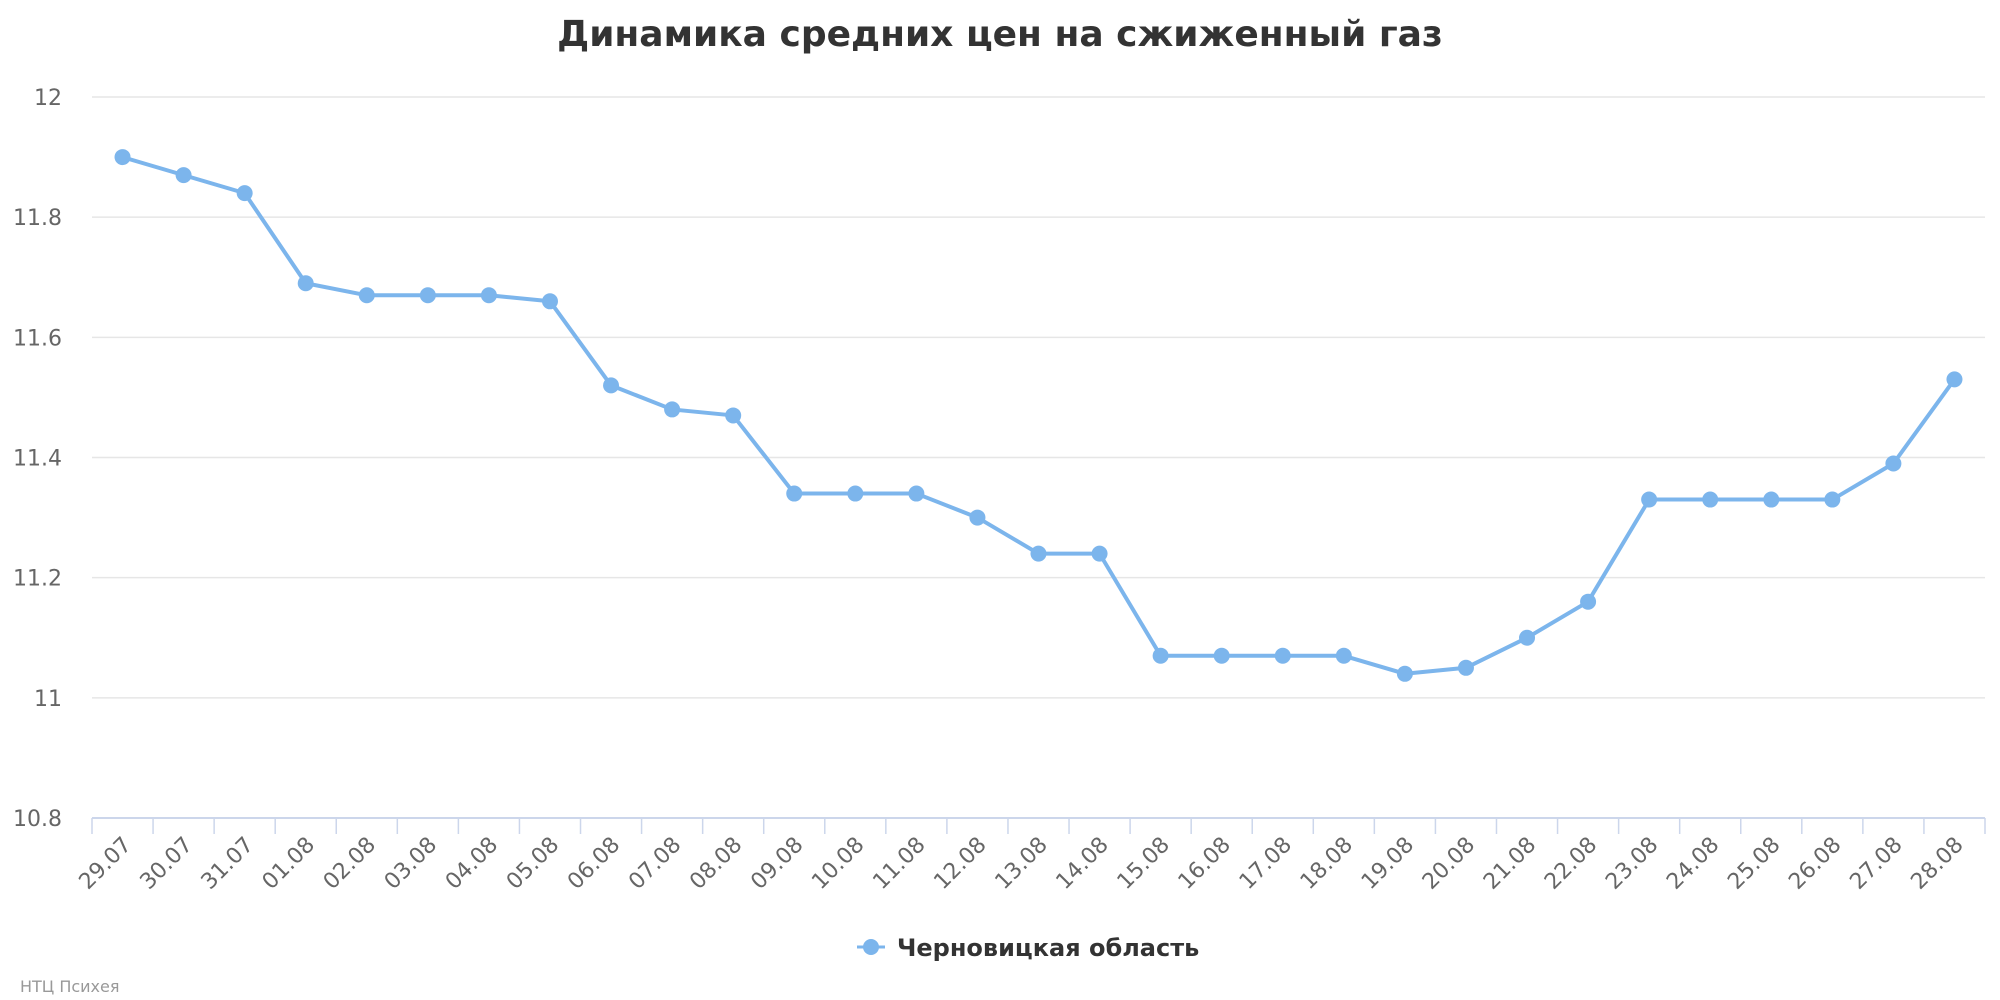  Describe the element at coordinates (533, 864) in the screenshot. I see `x-tick-label: 05.08` at that location.